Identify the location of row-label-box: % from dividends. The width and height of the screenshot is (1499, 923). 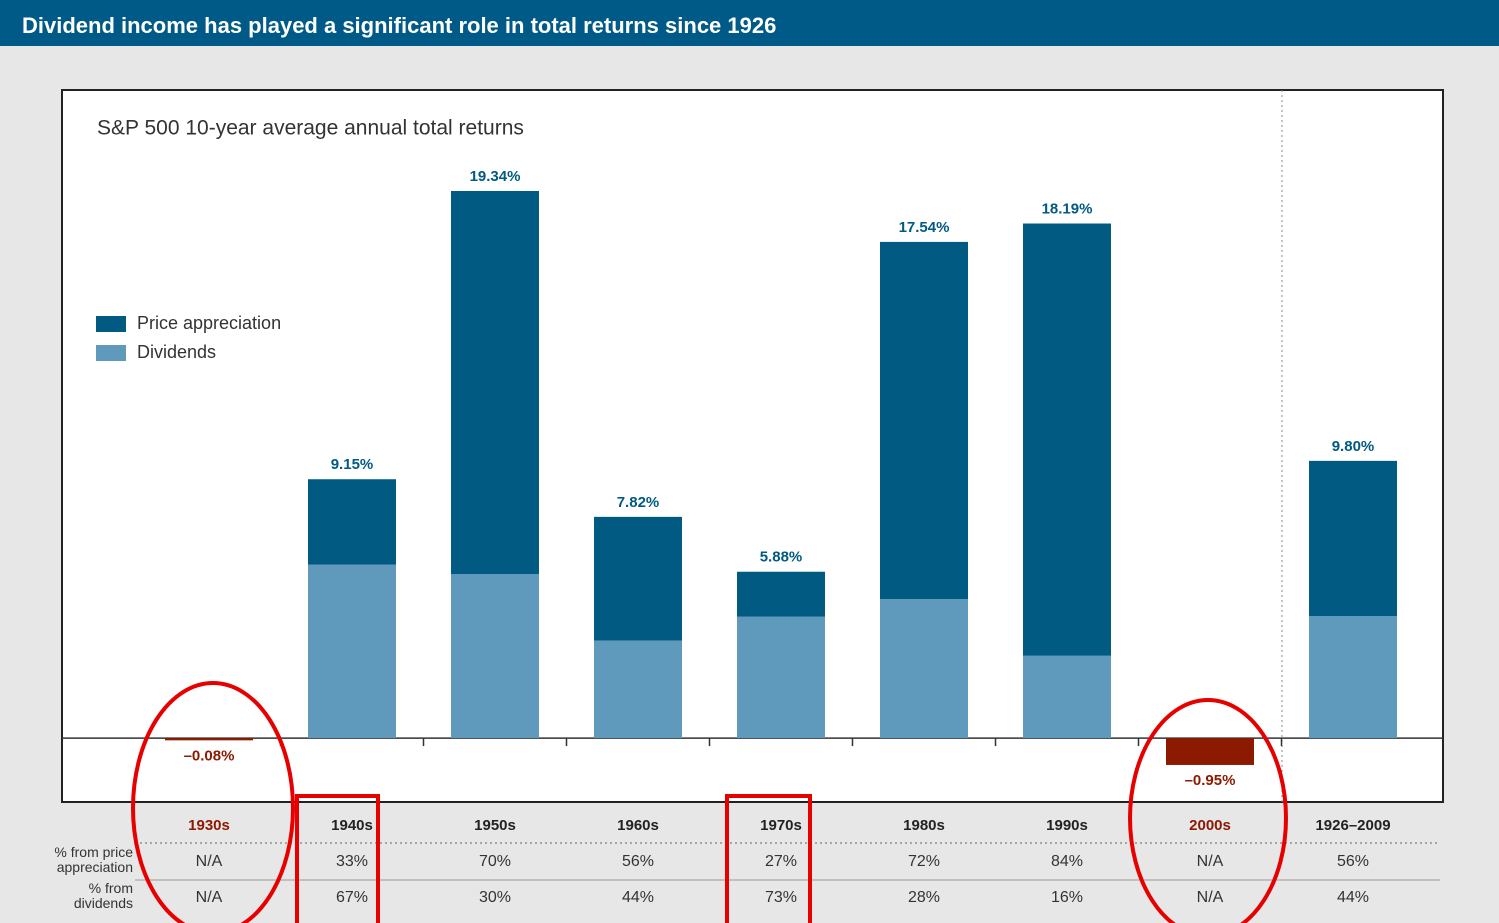
(103, 896).